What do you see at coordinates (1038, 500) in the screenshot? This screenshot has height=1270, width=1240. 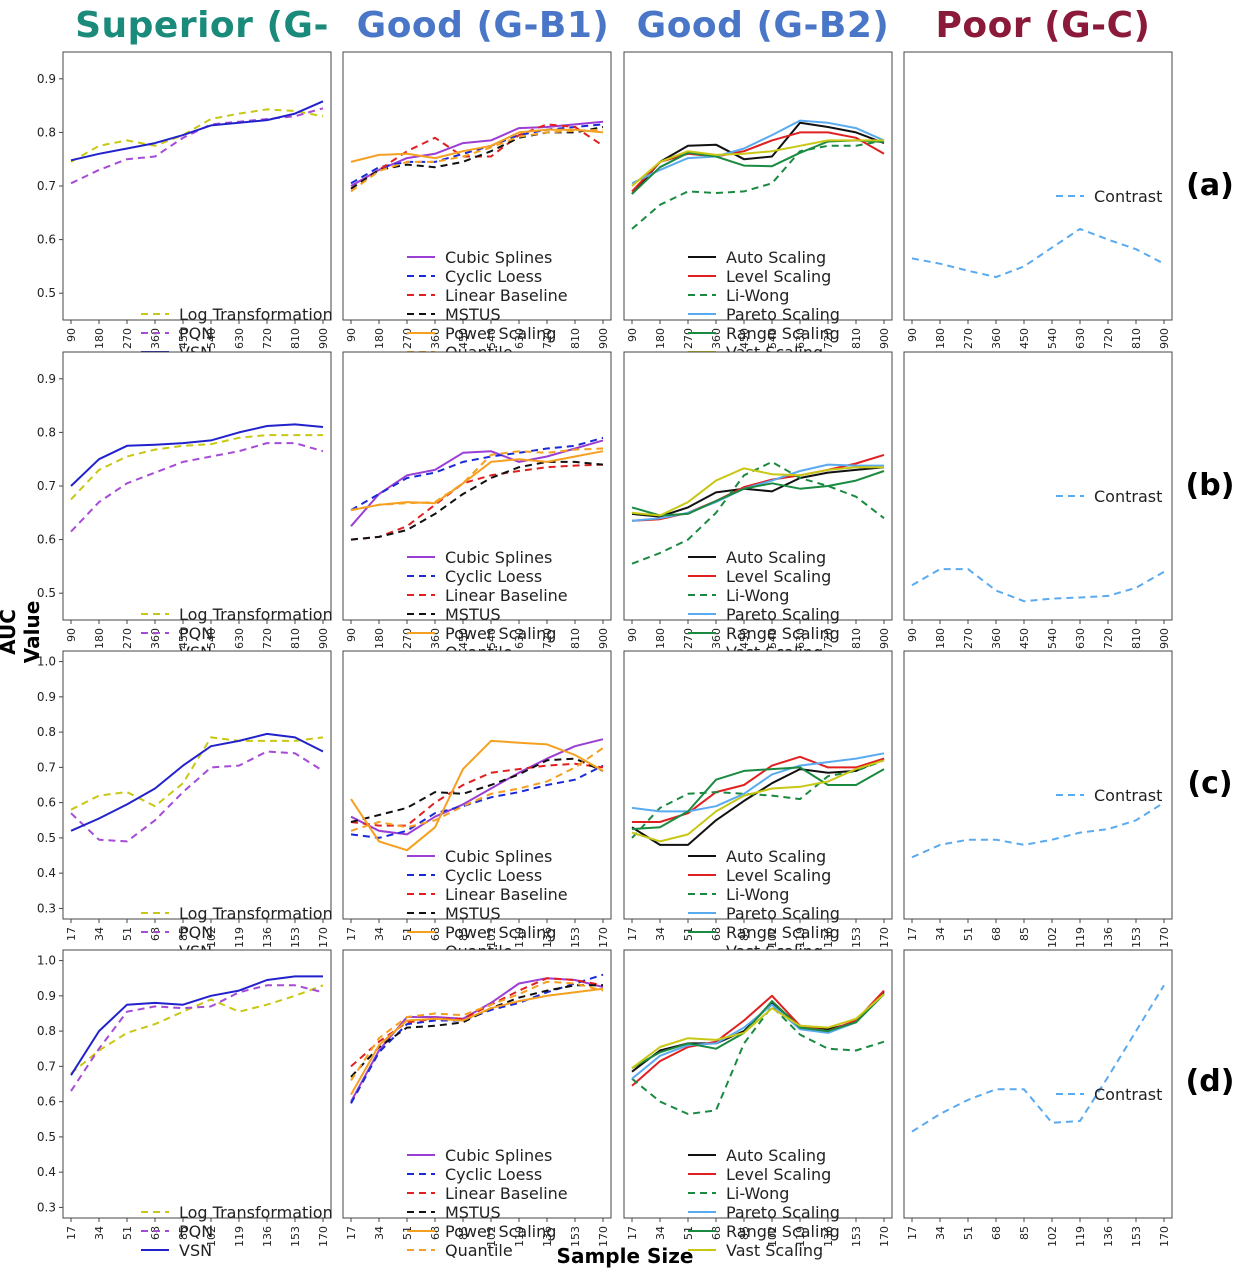 I see `panel--b--poor-g-c-: 90 180 270 360 450 540 630 720 810 900 Contrast` at bounding box center [1038, 500].